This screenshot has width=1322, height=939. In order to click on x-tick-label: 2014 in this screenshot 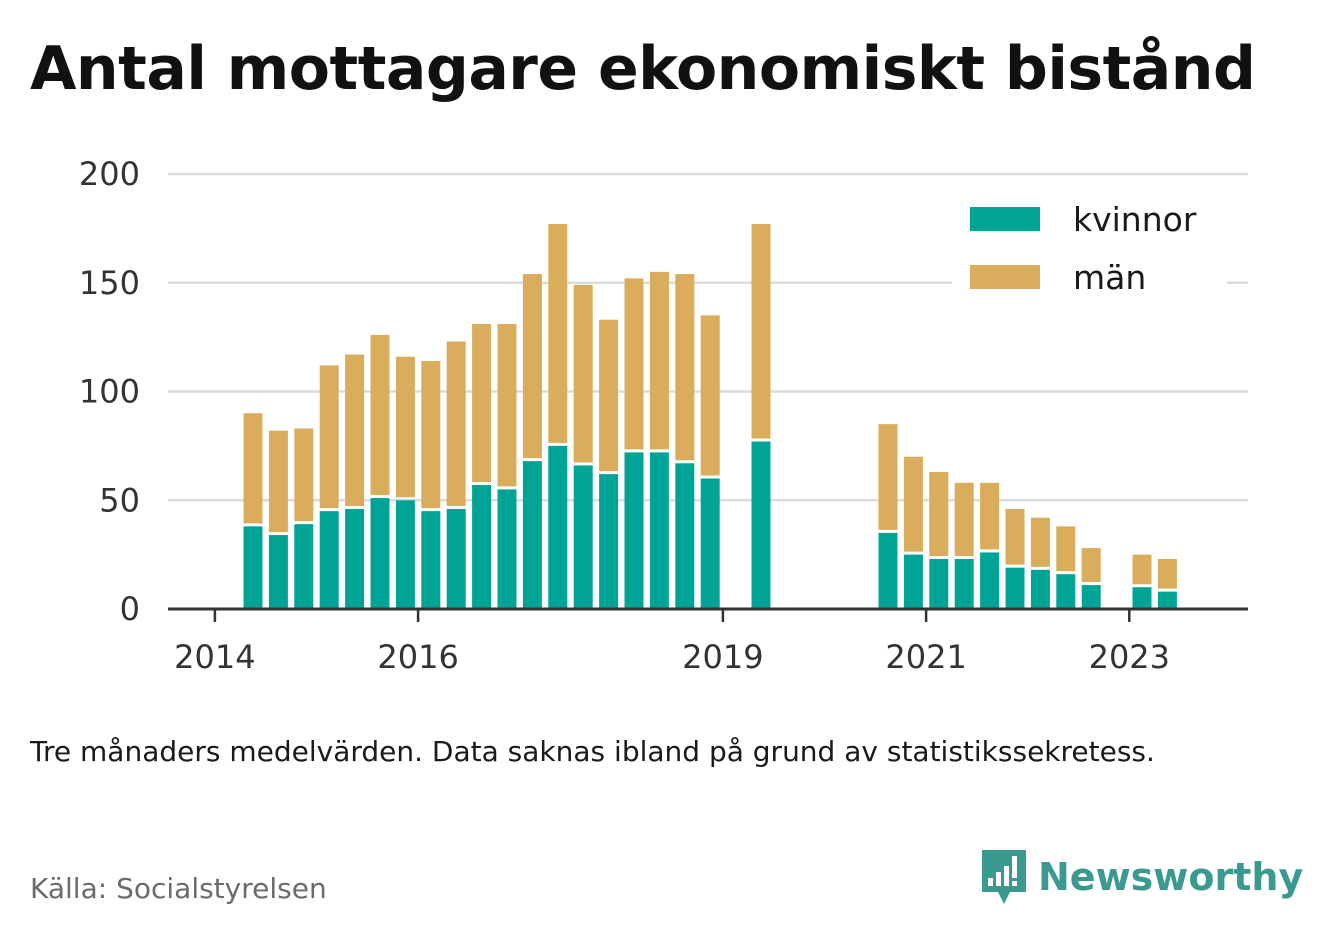, I will do `click(214, 657)`.